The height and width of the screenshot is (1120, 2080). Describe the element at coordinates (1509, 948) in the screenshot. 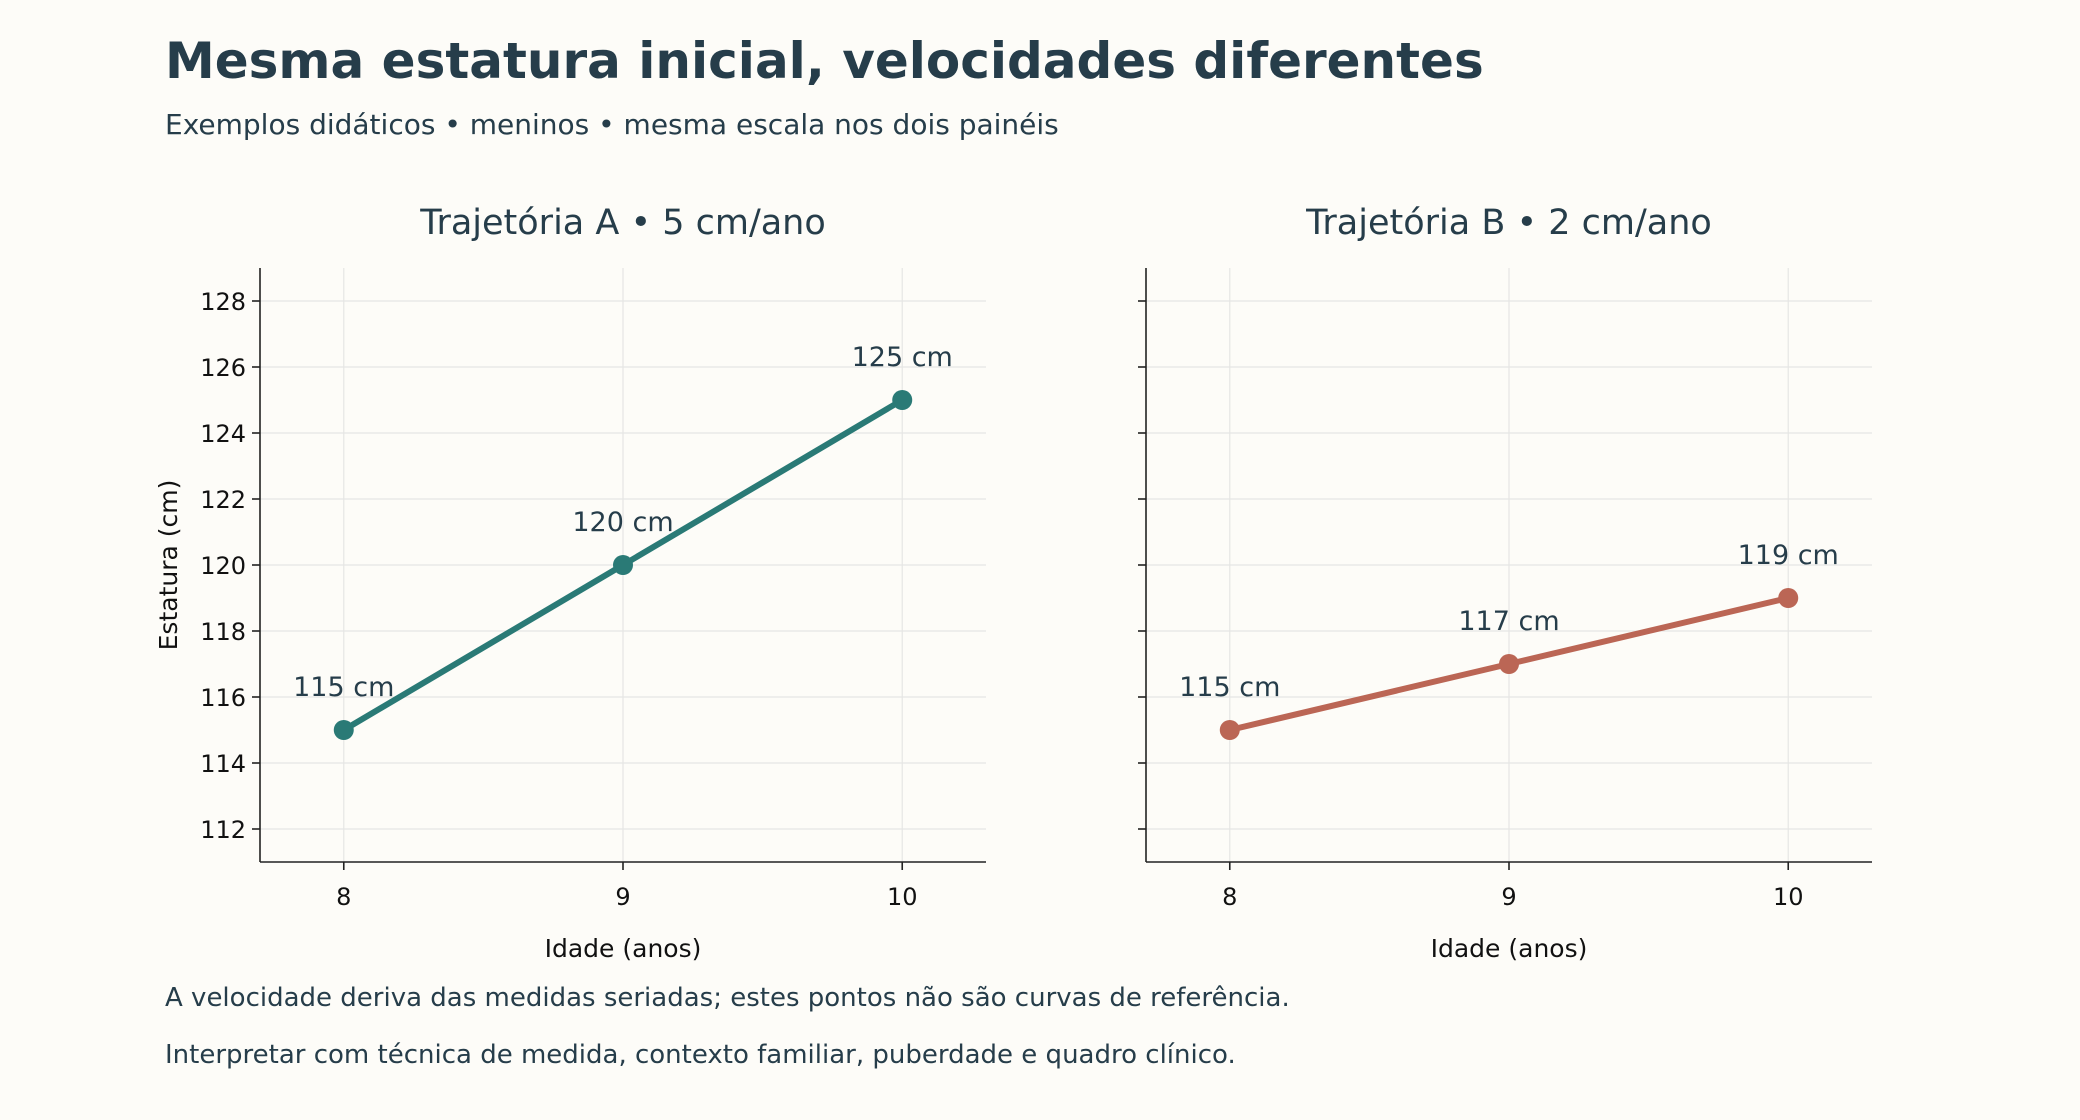

I see `panel-2-x-axis-label: Idade (anos)` at that location.